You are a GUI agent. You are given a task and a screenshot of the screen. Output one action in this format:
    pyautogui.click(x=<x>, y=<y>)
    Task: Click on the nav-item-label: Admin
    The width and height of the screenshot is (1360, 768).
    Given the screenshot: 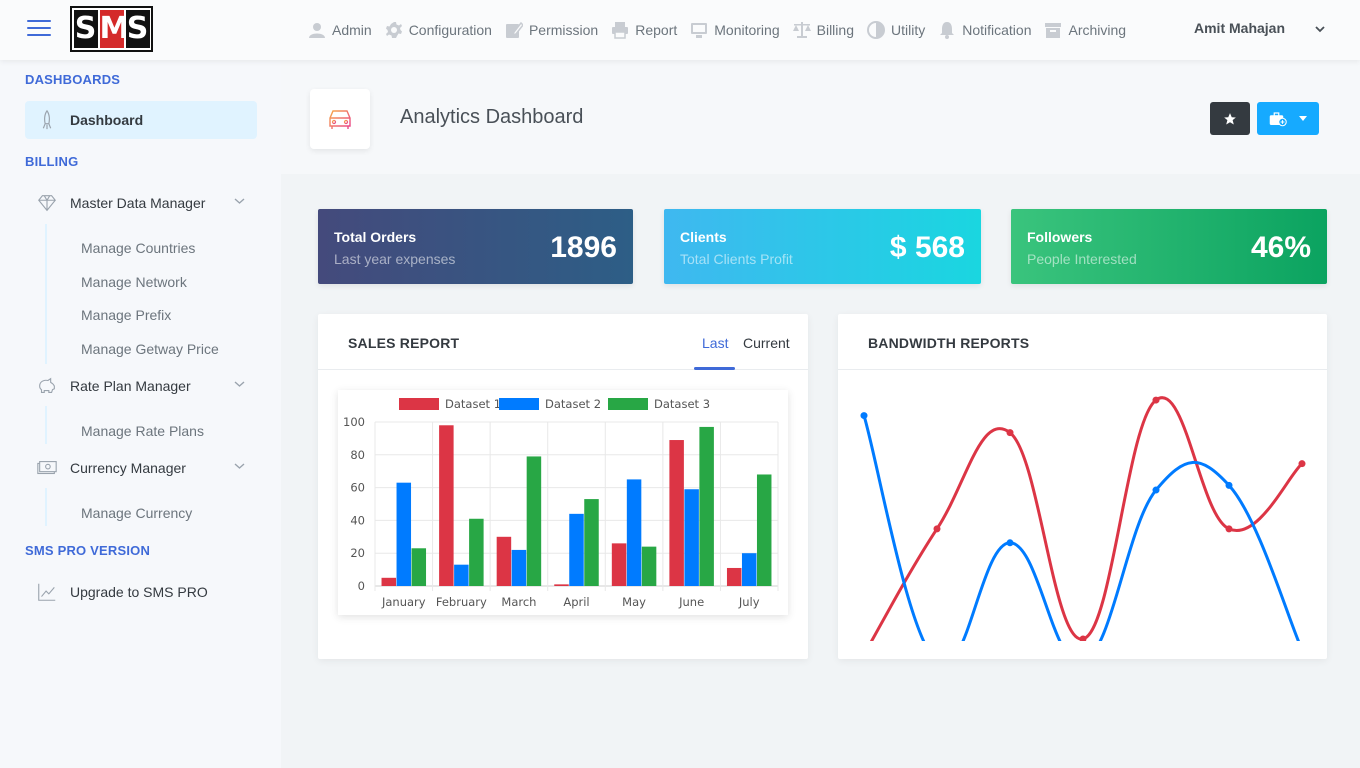 What is the action you would take?
    pyautogui.click(x=352, y=30)
    